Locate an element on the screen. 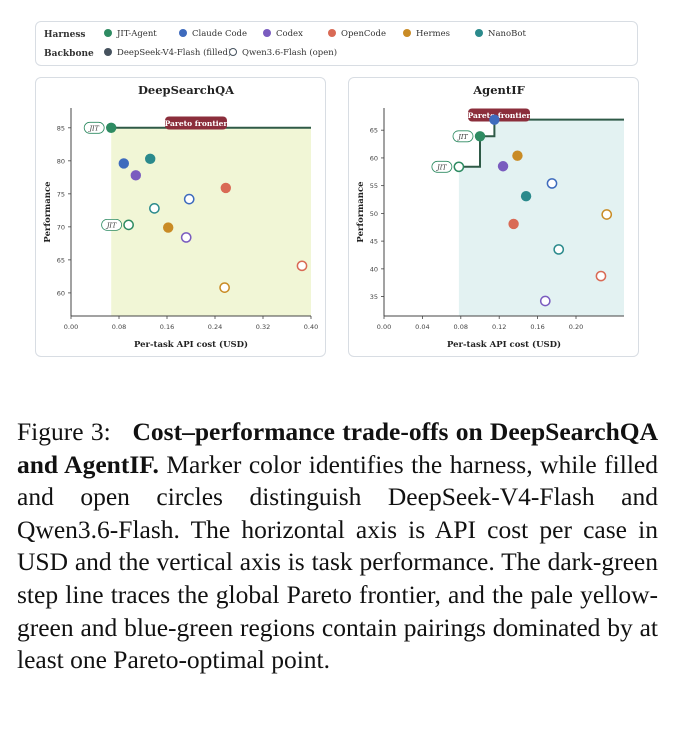  x-tick-label: 0.32 is located at coordinates (263, 327).